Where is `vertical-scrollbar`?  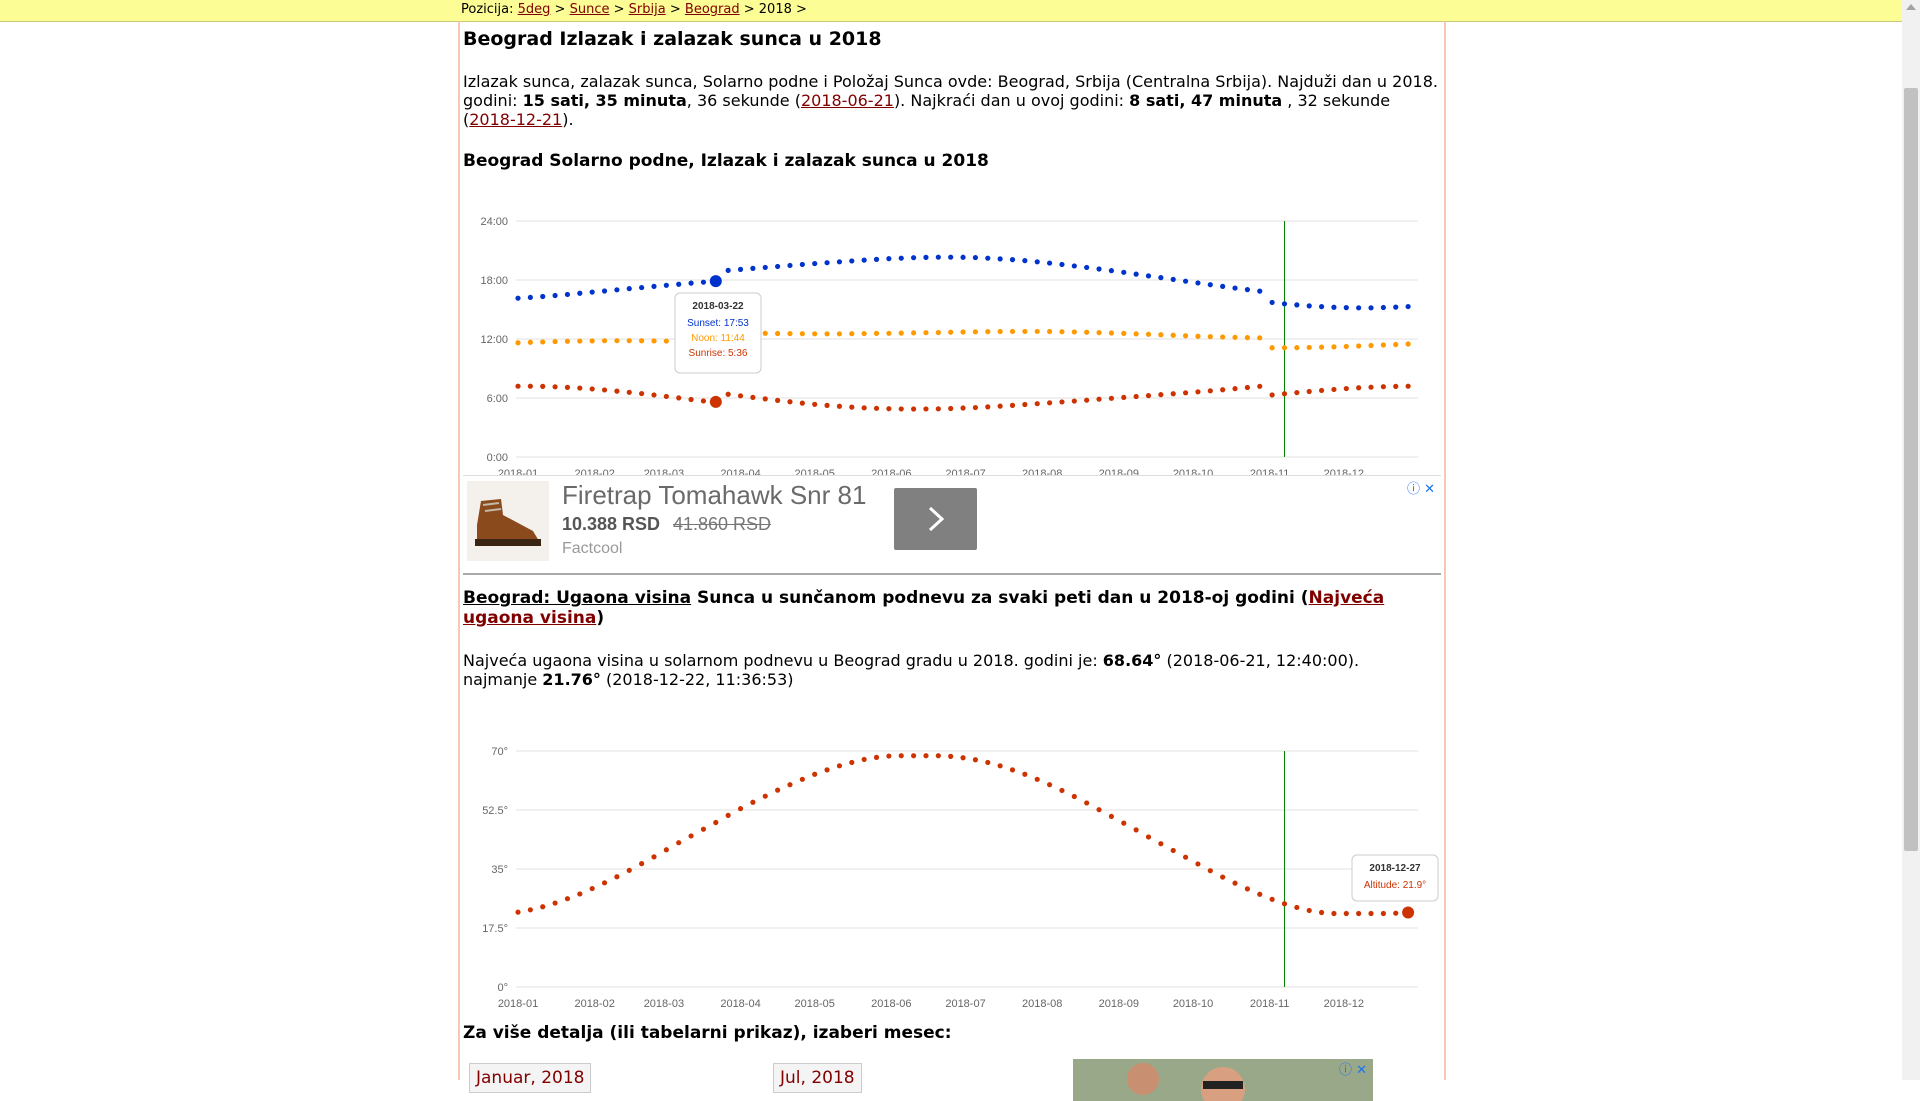 vertical-scrollbar is located at coordinates (1911, 540).